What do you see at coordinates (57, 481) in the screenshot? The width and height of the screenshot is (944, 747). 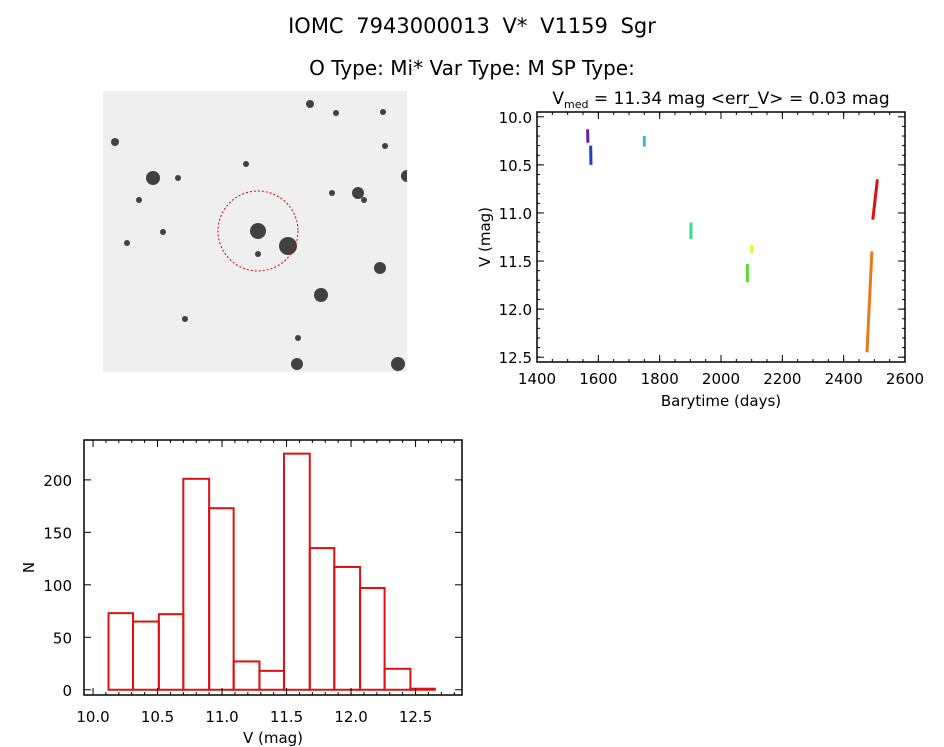 I see `y-tick-label: 200` at bounding box center [57, 481].